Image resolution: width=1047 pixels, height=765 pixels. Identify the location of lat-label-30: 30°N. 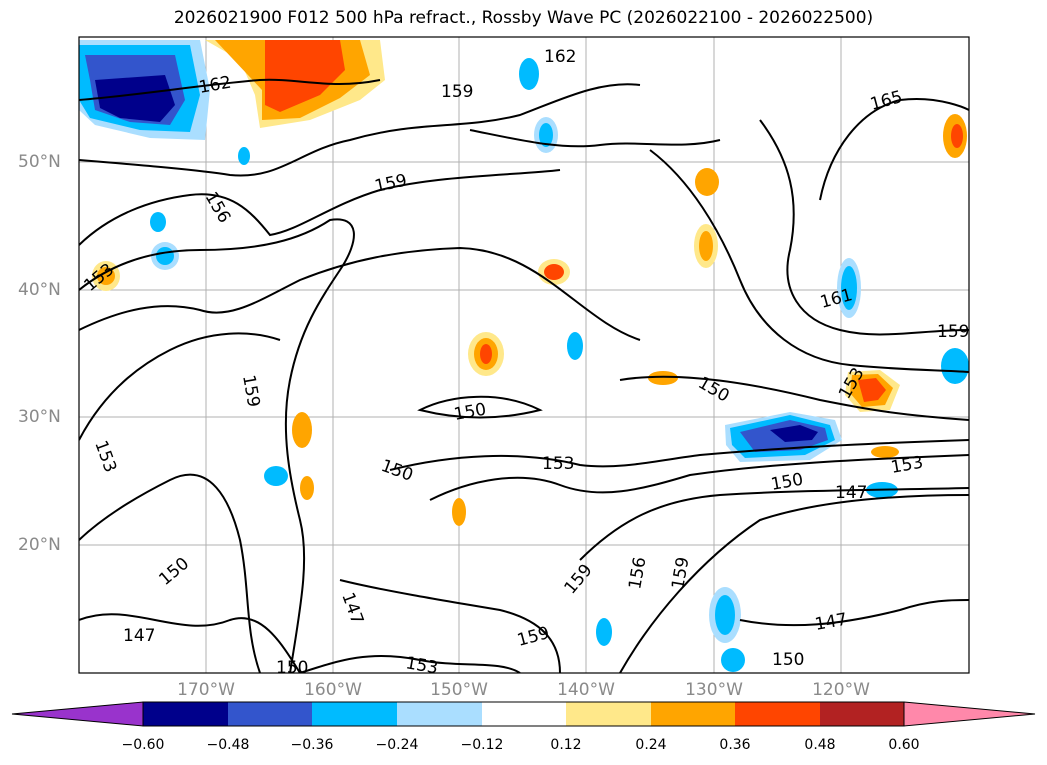
(39, 417).